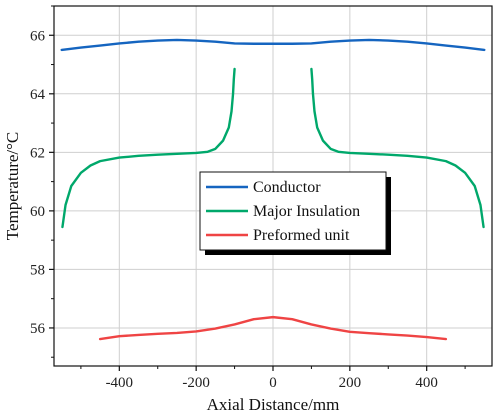 This screenshot has width=498, height=416. I want to click on legend: Conductor Major Insulation Preformed unit, so click(295, 213).